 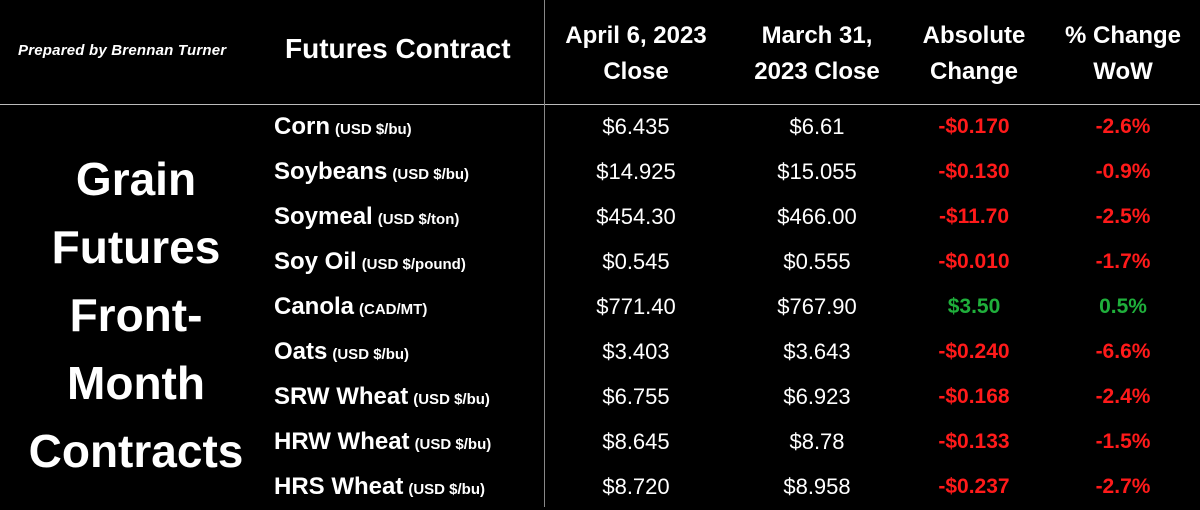 What do you see at coordinates (342, 441) in the screenshot?
I see `contract-label: HRW Wheat` at bounding box center [342, 441].